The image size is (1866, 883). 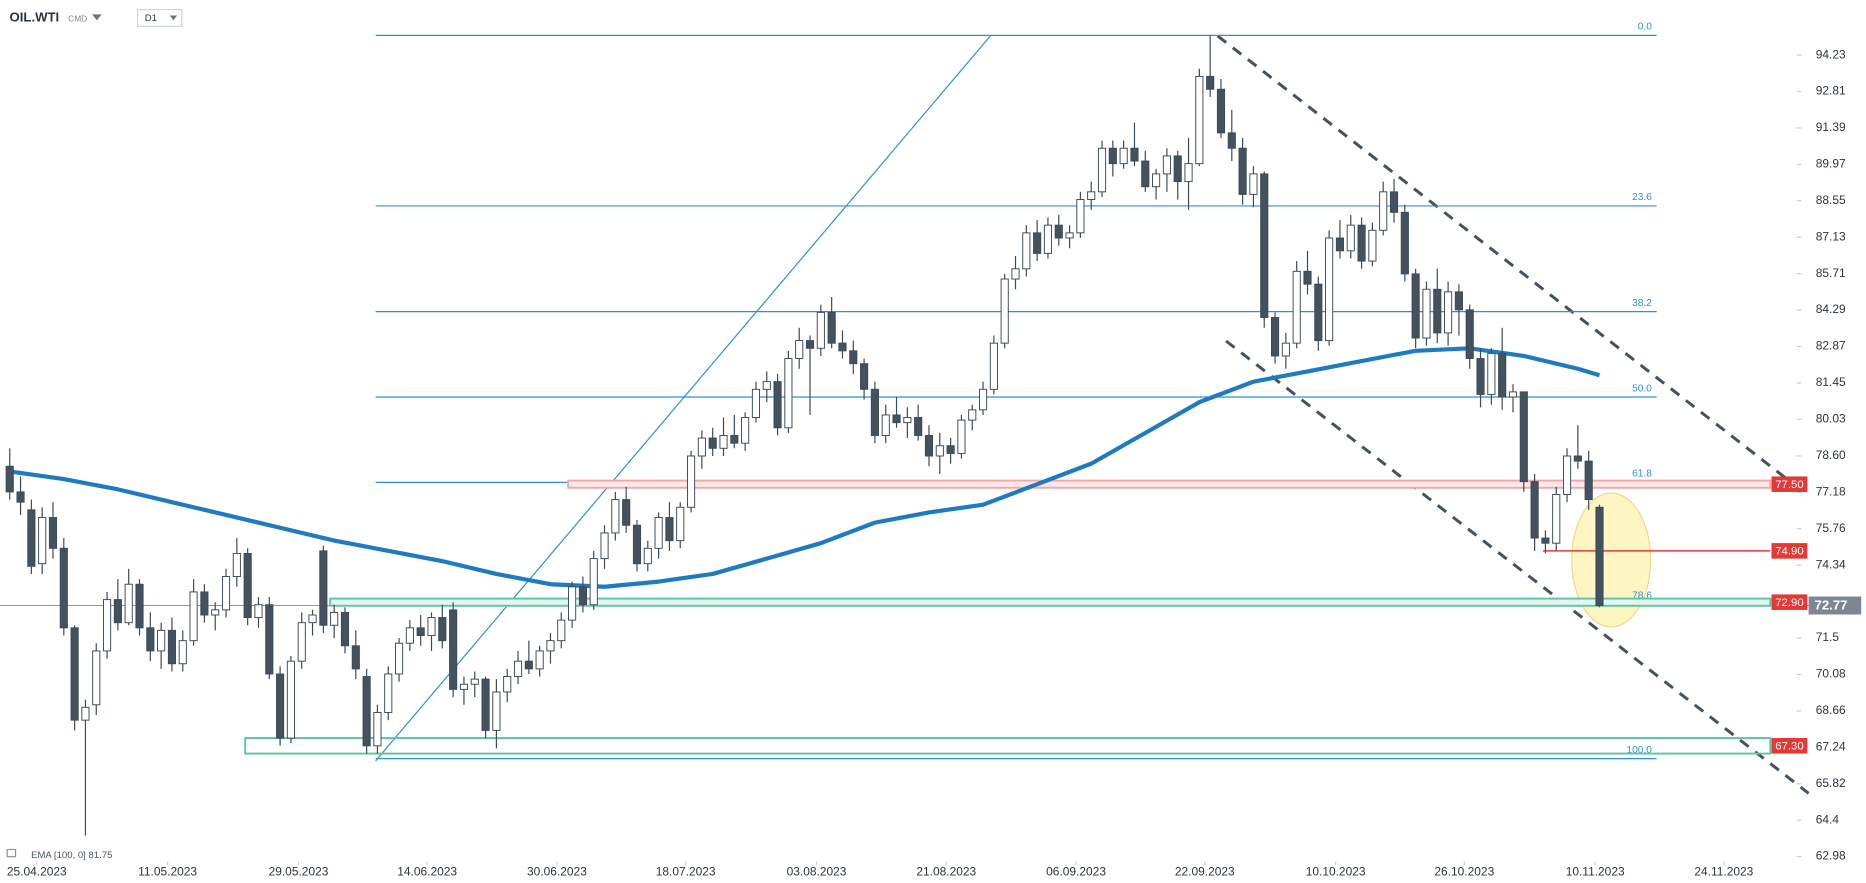 What do you see at coordinates (1831, 273) in the screenshot?
I see `y-tick-label: 85.71` at bounding box center [1831, 273].